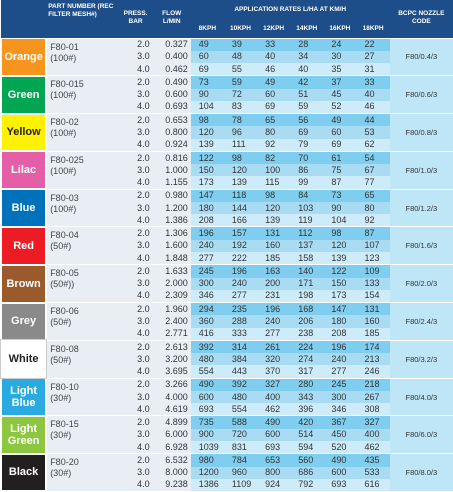 This screenshot has width=453, height=492. What do you see at coordinates (307, 44) in the screenshot?
I see `rate: 28` at bounding box center [307, 44].